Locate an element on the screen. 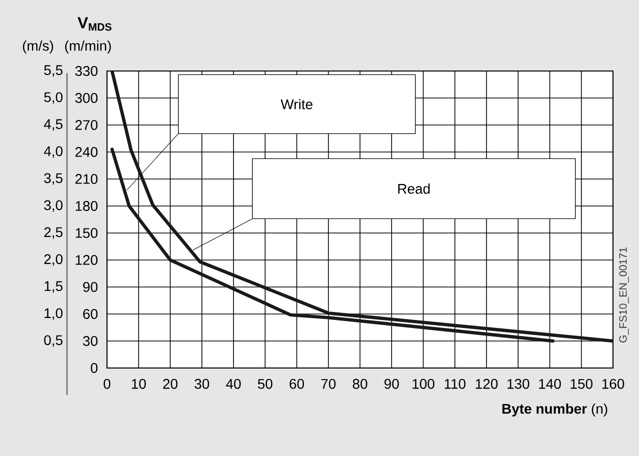 The height and width of the screenshot is (456, 639). y-tick-label: 210 is located at coordinates (86, 179).